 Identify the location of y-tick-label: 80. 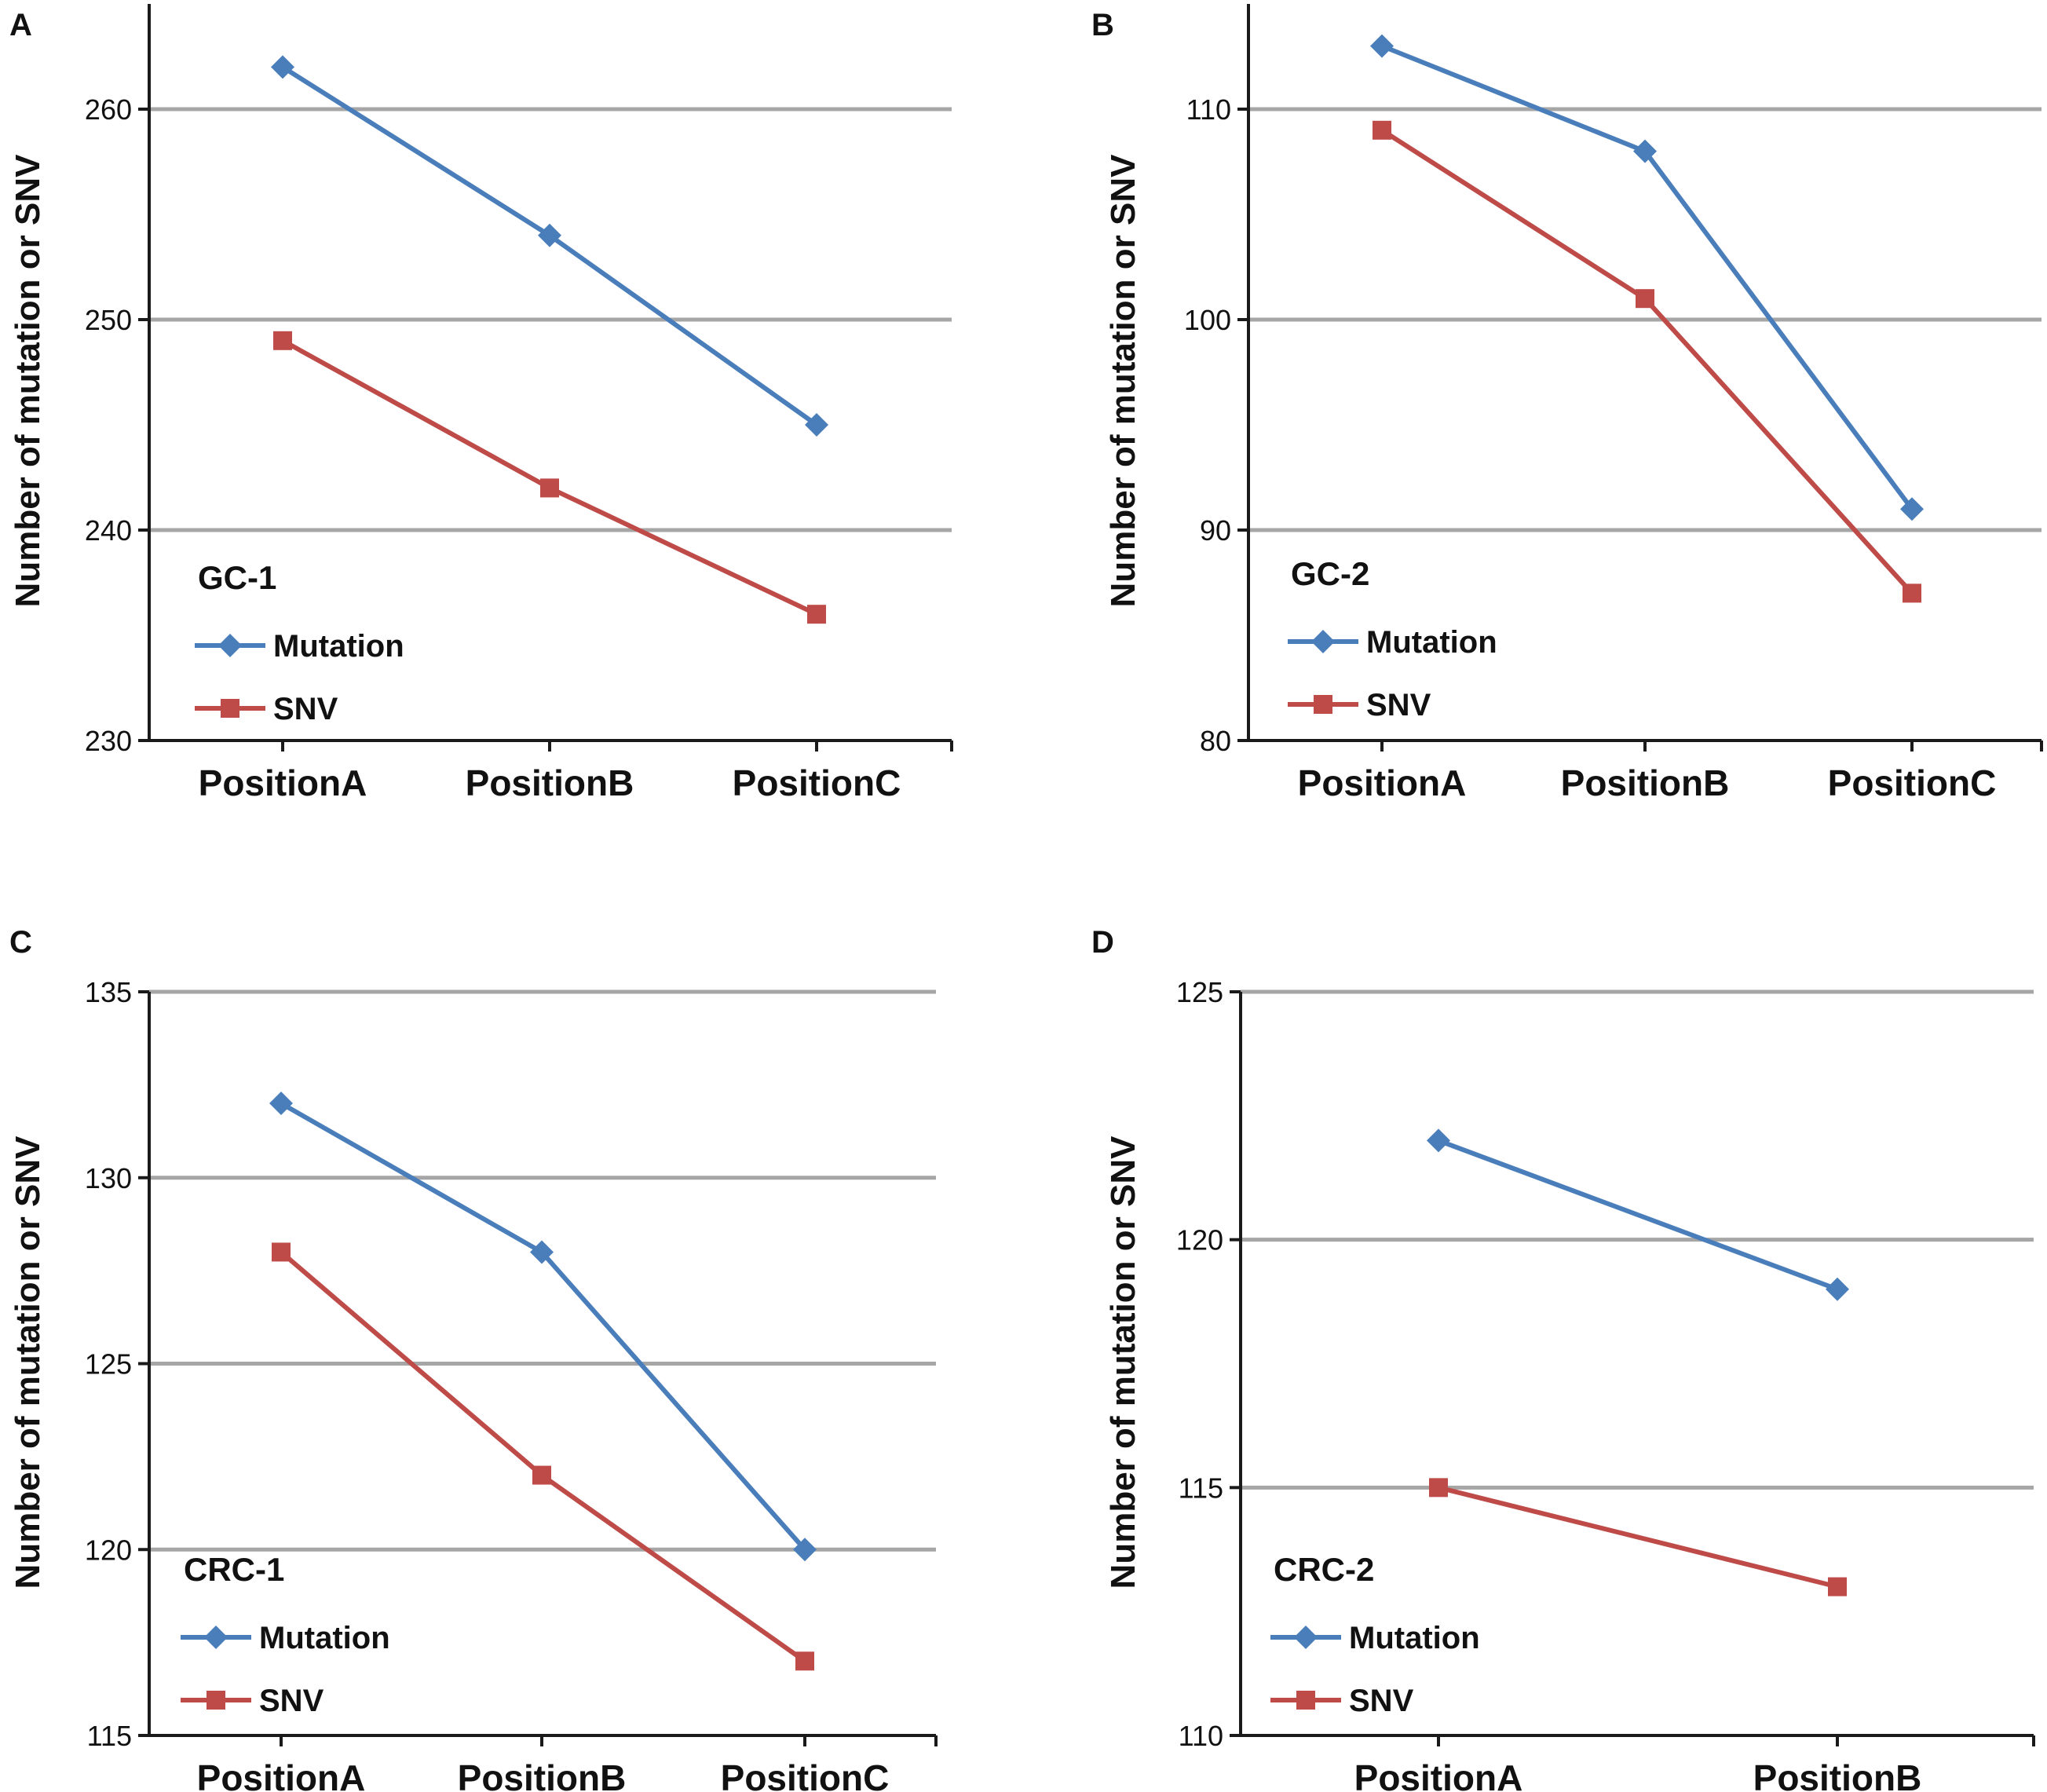
(1215, 741).